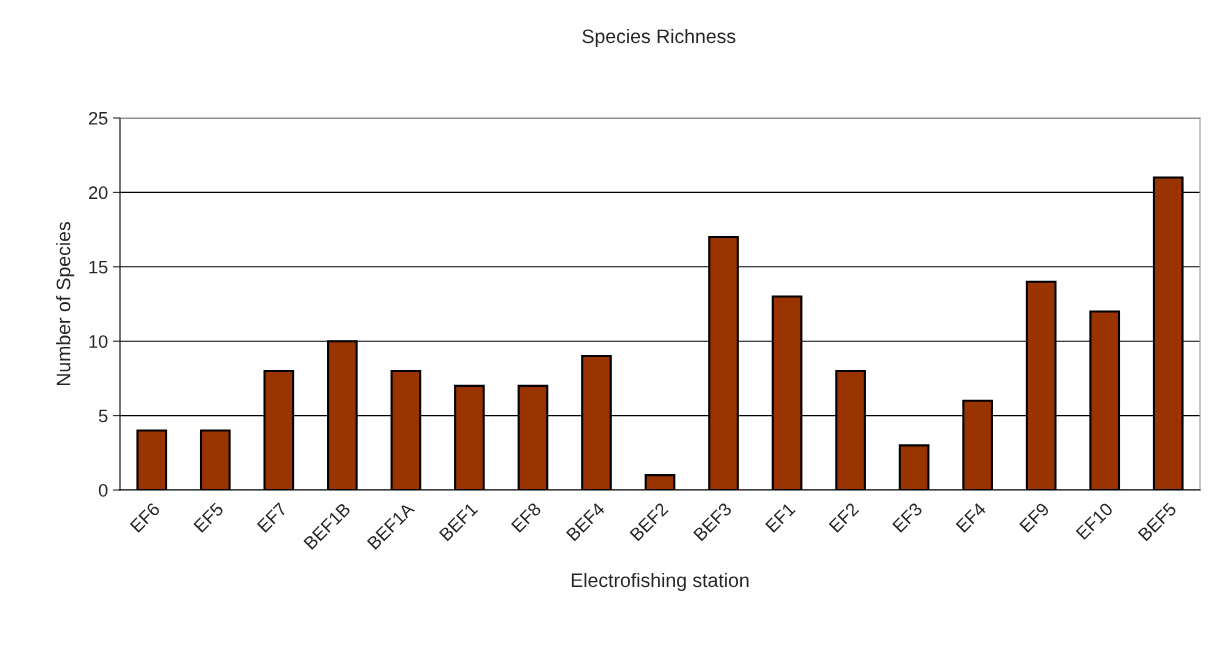 This screenshot has height=646, width=1220. I want to click on y-axis-title: Number of Species, so click(65, 304).